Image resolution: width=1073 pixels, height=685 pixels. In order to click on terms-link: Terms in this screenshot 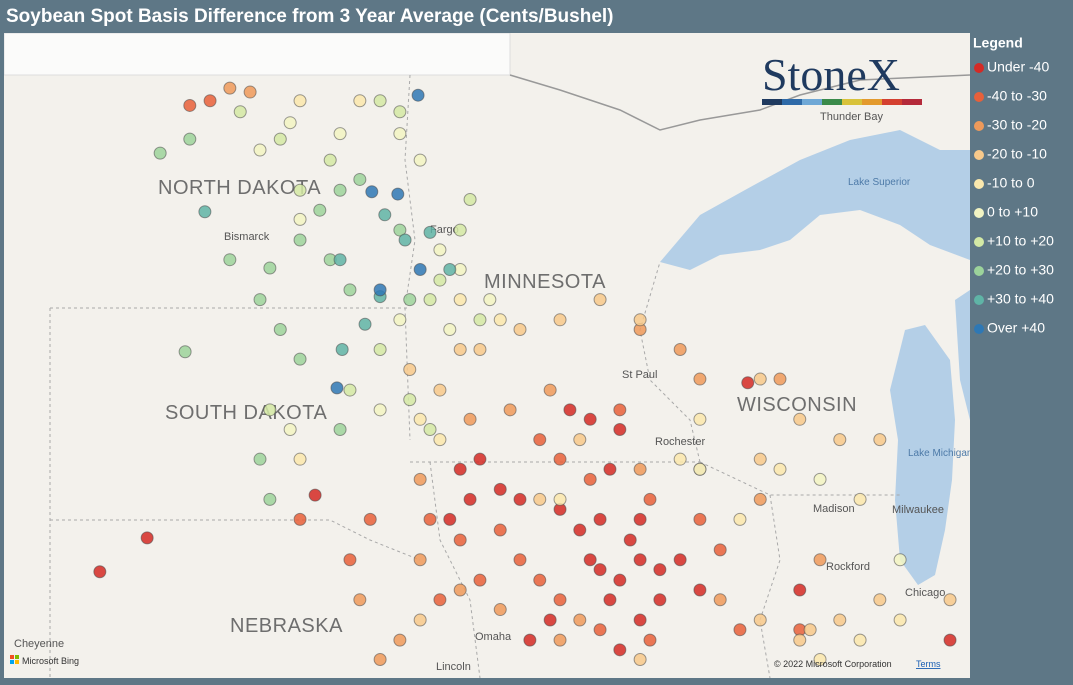, I will do `click(928, 664)`.